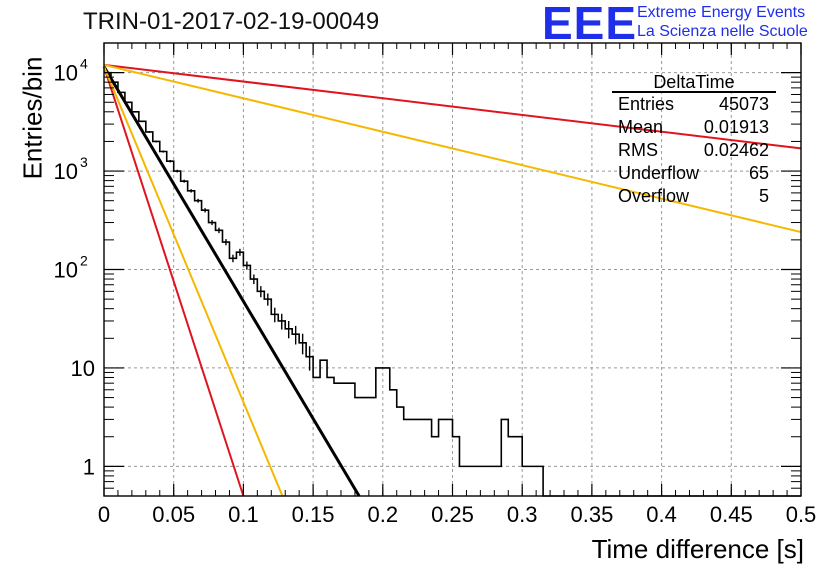 The width and height of the screenshot is (836, 572). Describe the element at coordinates (243, 514) in the screenshot. I see `x-tick-label: 0.1` at that location.